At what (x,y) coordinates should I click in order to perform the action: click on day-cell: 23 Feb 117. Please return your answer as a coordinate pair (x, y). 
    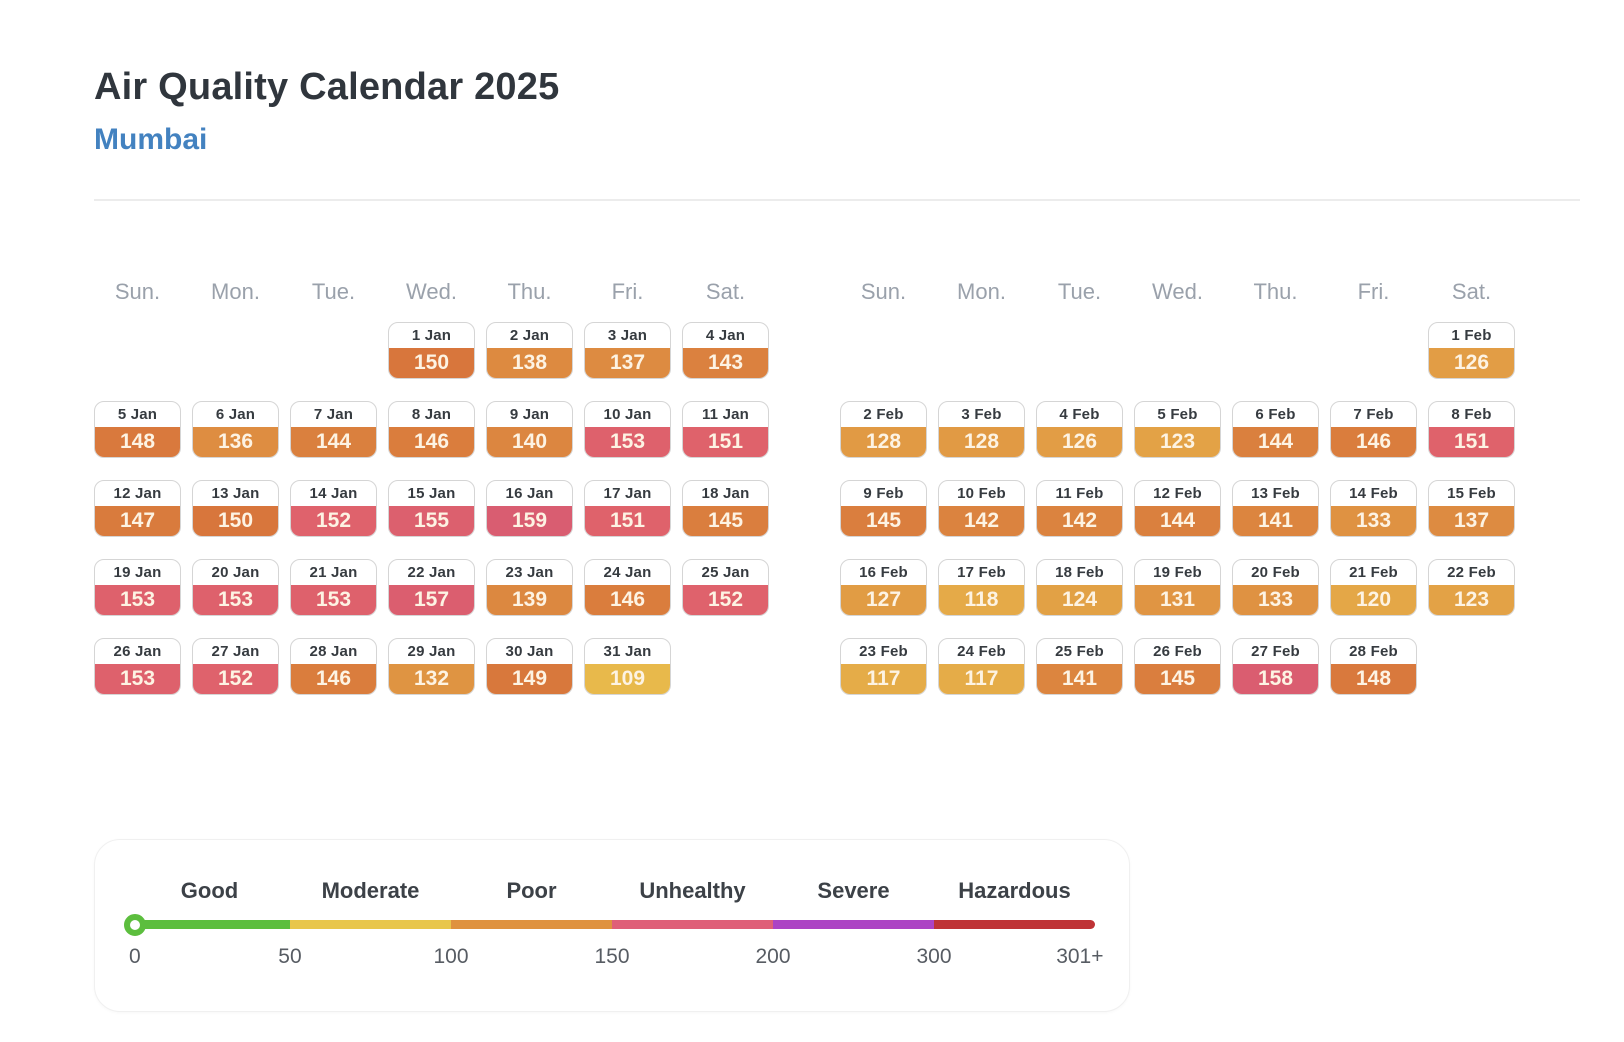
    Looking at the image, I should click on (883, 666).